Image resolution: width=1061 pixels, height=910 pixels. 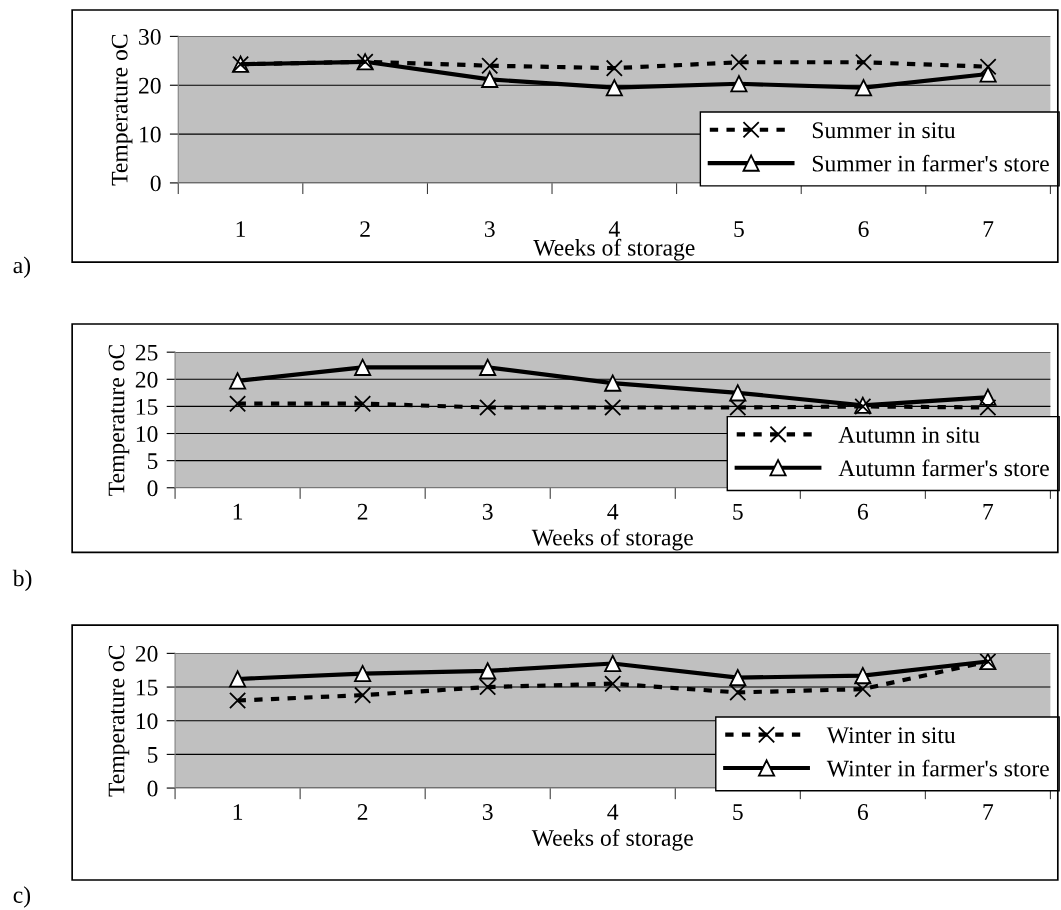 I want to click on legend-label: Autumn in situ, so click(x=909, y=435).